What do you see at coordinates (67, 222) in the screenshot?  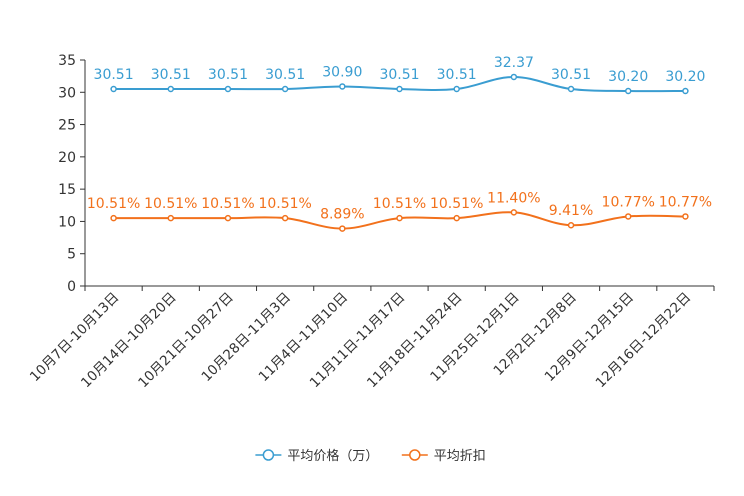 I see `y-tick-label: 10` at bounding box center [67, 222].